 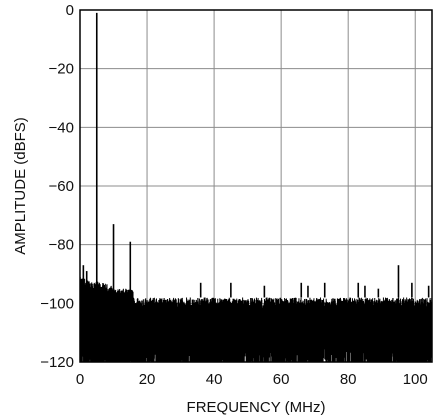 I want to click on x-tick-label: 100, so click(x=415, y=379).